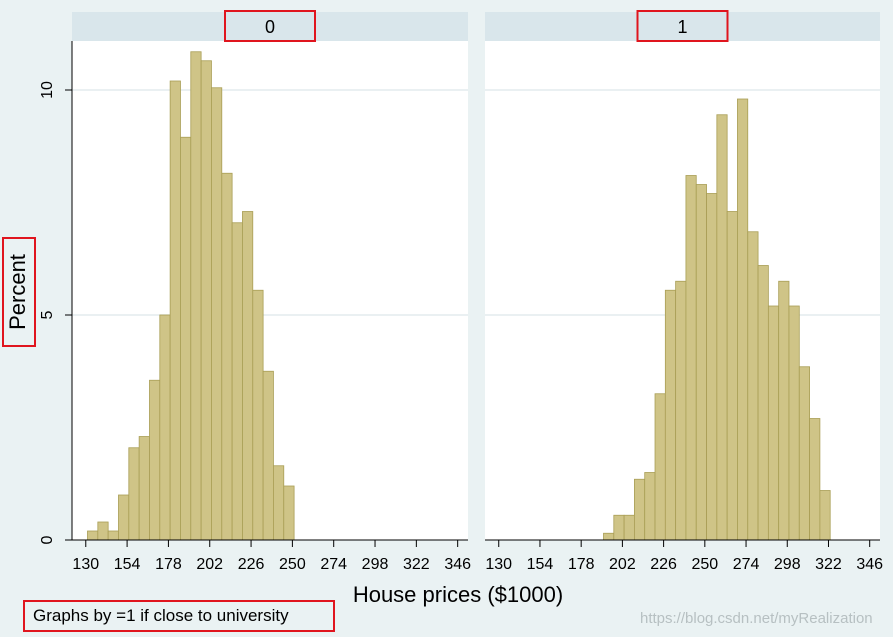 This screenshot has height=637, width=893. I want to click on panel-1-strip-label: 1, so click(682, 27).